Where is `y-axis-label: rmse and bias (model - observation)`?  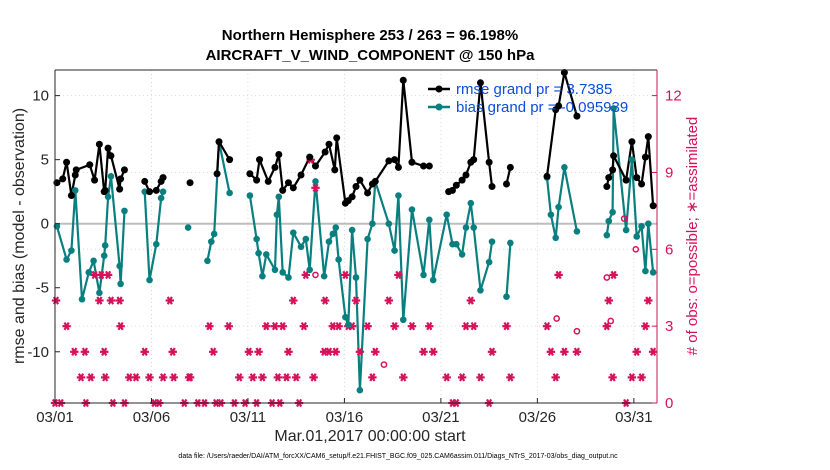
y-axis-label: rmse and bias (model - observation) is located at coordinates (19, 236).